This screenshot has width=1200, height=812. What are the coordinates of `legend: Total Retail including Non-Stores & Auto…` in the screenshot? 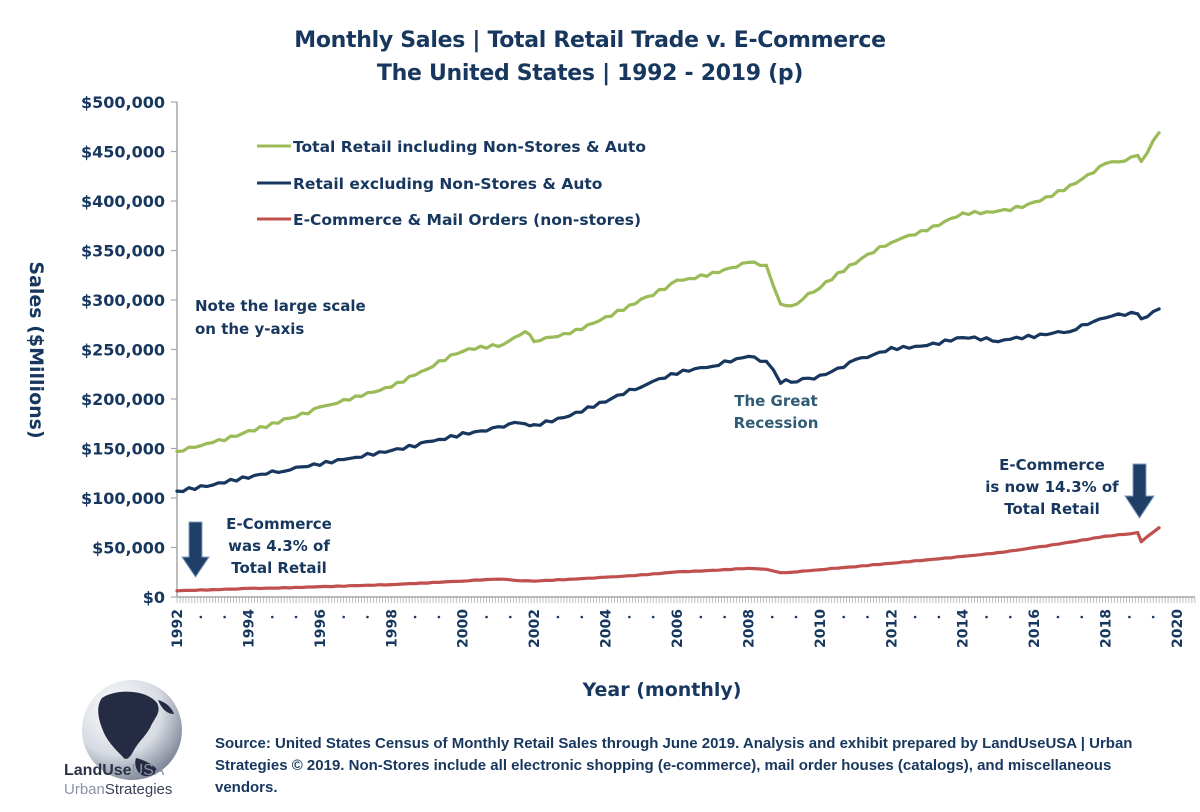 It's located at (451, 183).